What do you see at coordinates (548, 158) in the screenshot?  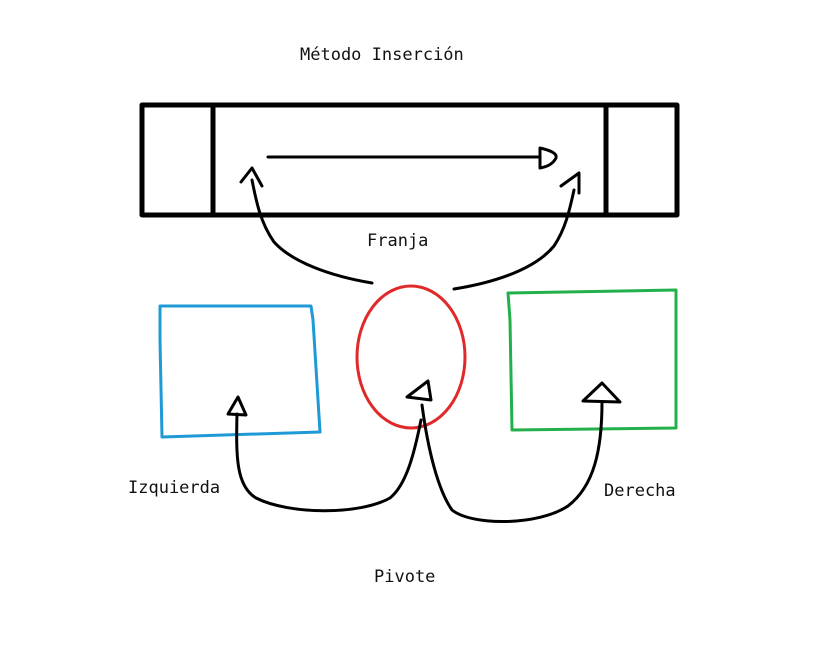 I see `strip-arrowhead-icon` at bounding box center [548, 158].